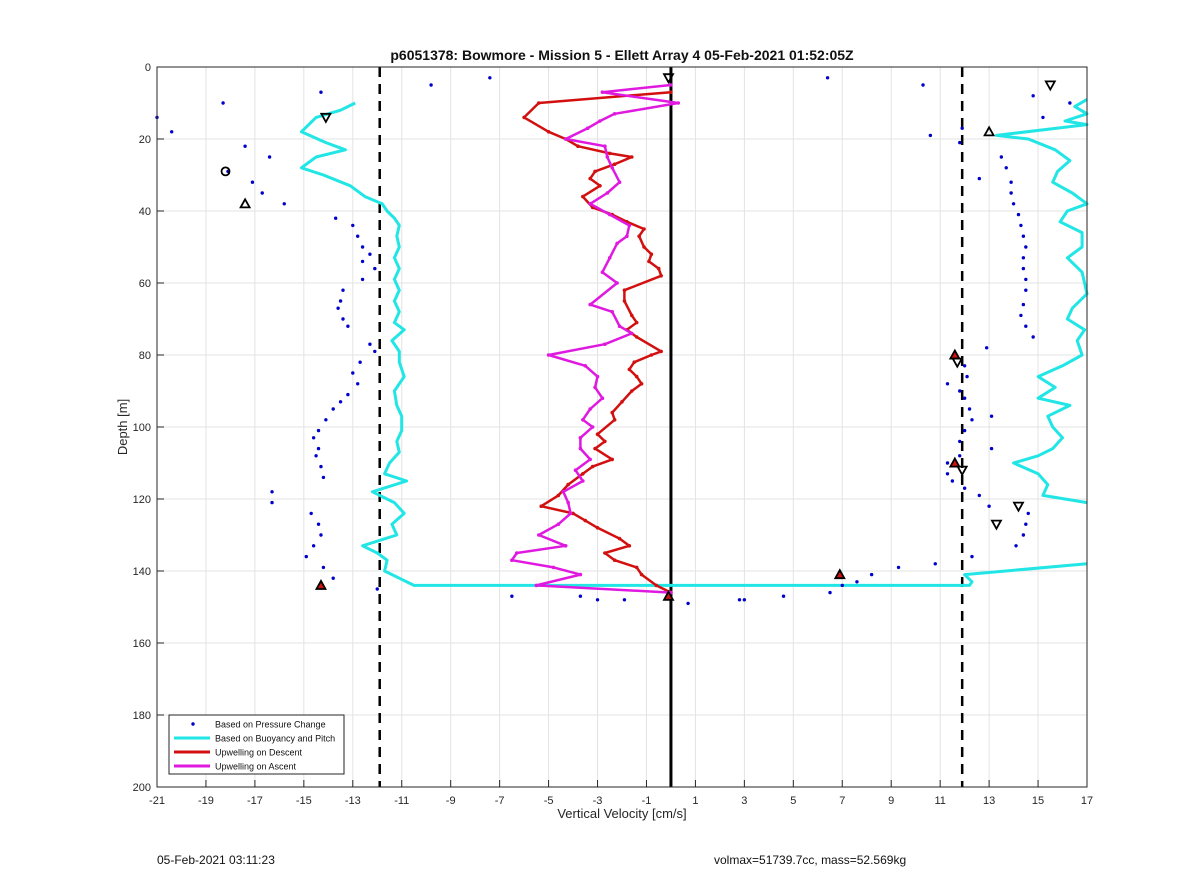  Describe the element at coordinates (270, 725) in the screenshot. I see `legend-label: Based on Pressure Change` at that location.